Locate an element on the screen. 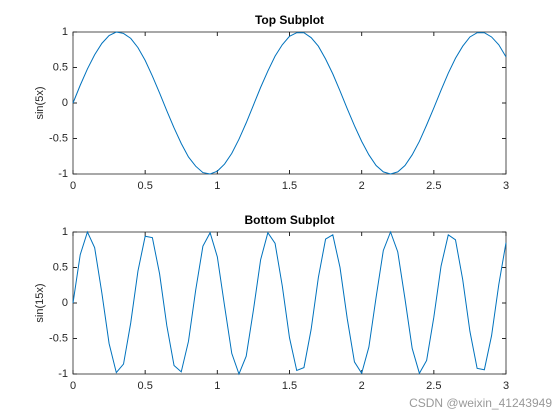 The height and width of the screenshot is (420, 560). y-axis-label: sin(15x) is located at coordinates (40, 302).